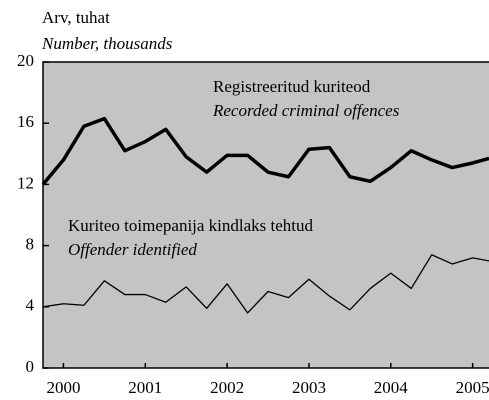  Describe the element at coordinates (306, 110) in the screenshot. I see `series-label-en: Recorded criminal offences` at that location.